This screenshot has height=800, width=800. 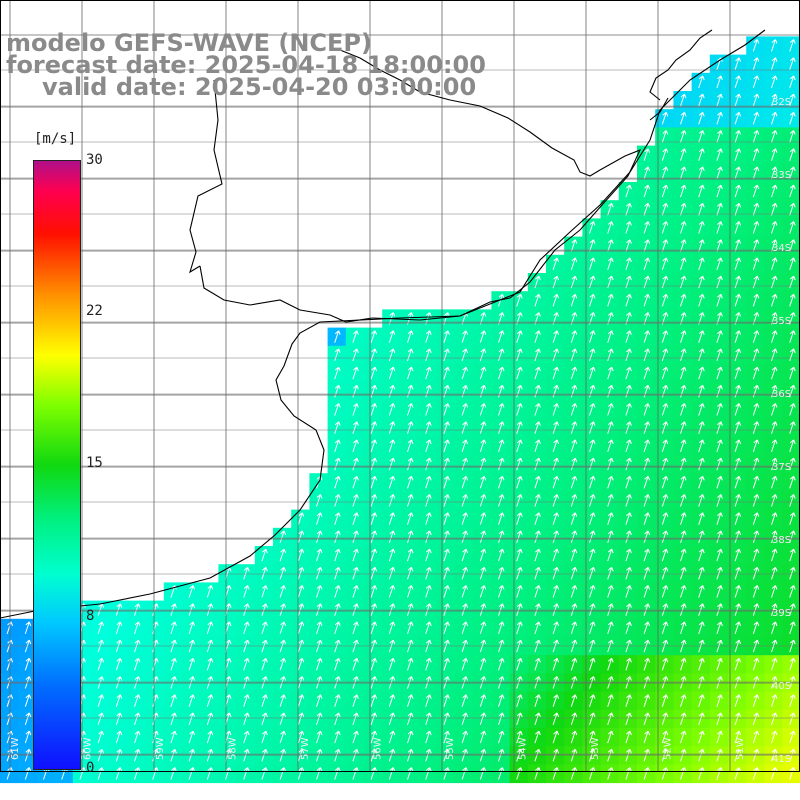 What do you see at coordinates (681, 75) in the screenshot?
I see `lagoon-coast` at bounding box center [681, 75].